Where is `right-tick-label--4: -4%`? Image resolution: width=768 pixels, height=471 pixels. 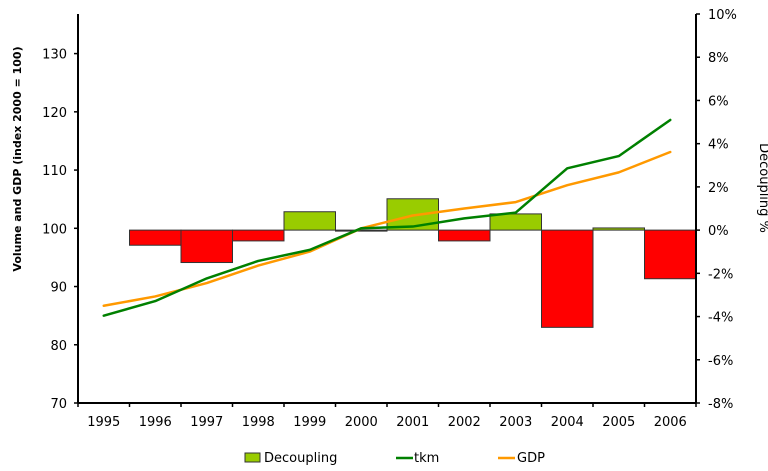 right-tick-label--4: -4% is located at coordinates (720, 318).